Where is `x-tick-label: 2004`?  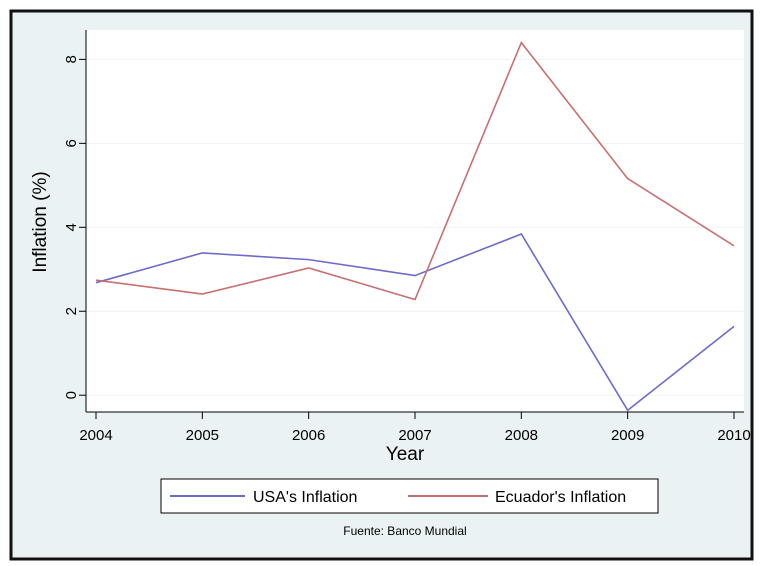
x-tick-label: 2004 is located at coordinates (95, 435).